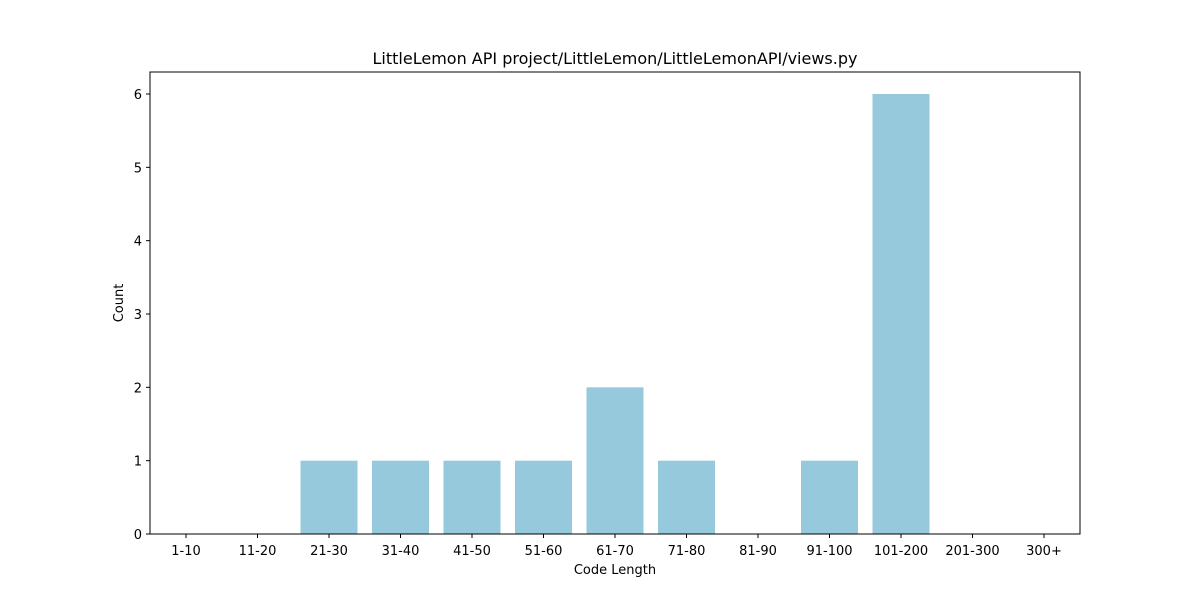  I want to click on y-tick-label-1: 1, so click(138, 462).